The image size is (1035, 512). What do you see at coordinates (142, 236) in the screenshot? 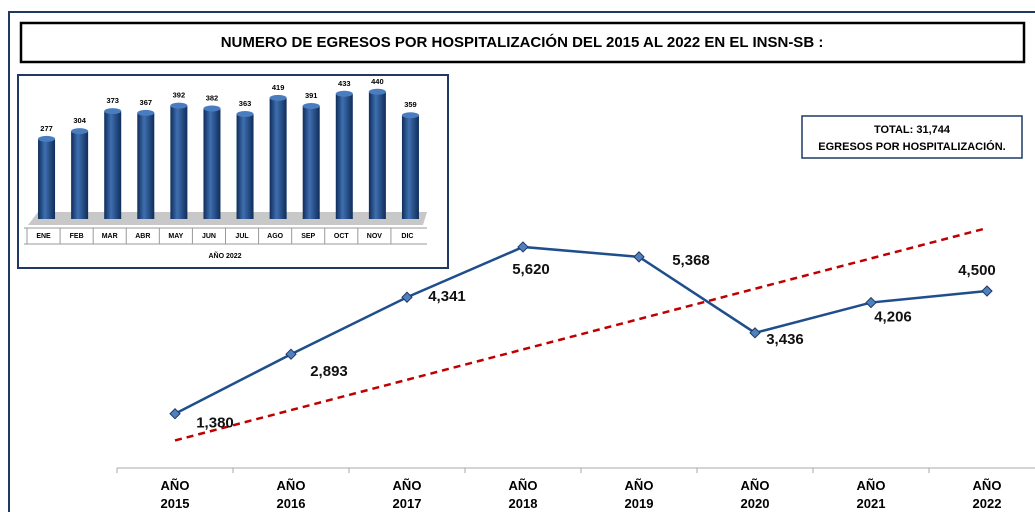
I see `x-tick-label: ABR` at bounding box center [142, 236].